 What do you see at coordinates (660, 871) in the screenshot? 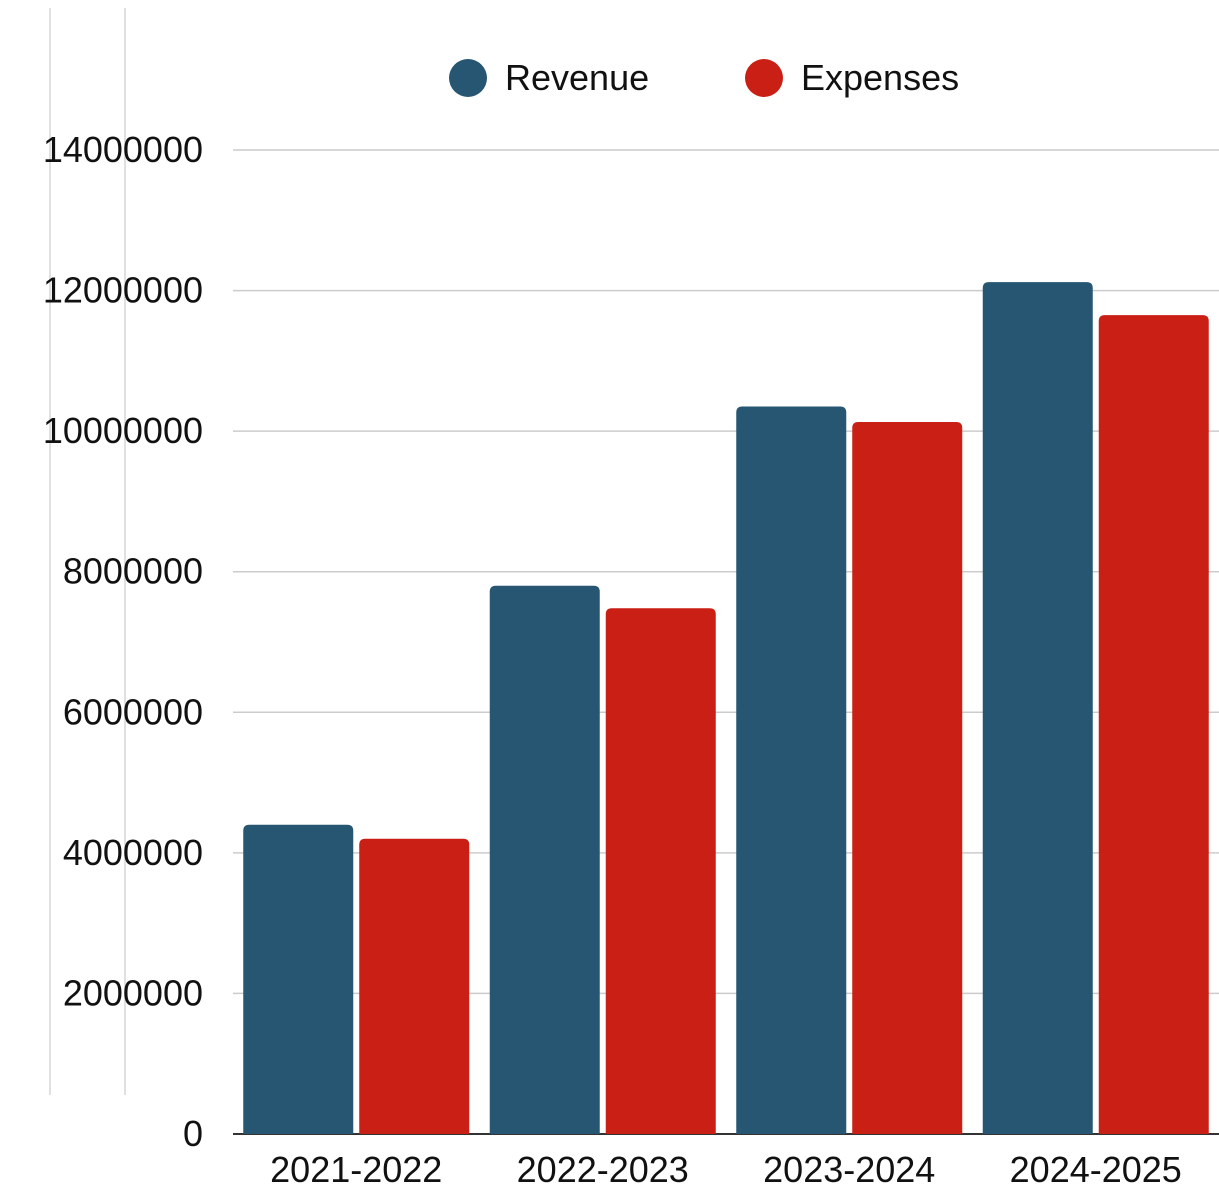
I see `bar-expenses-2022-2023` at bounding box center [660, 871].